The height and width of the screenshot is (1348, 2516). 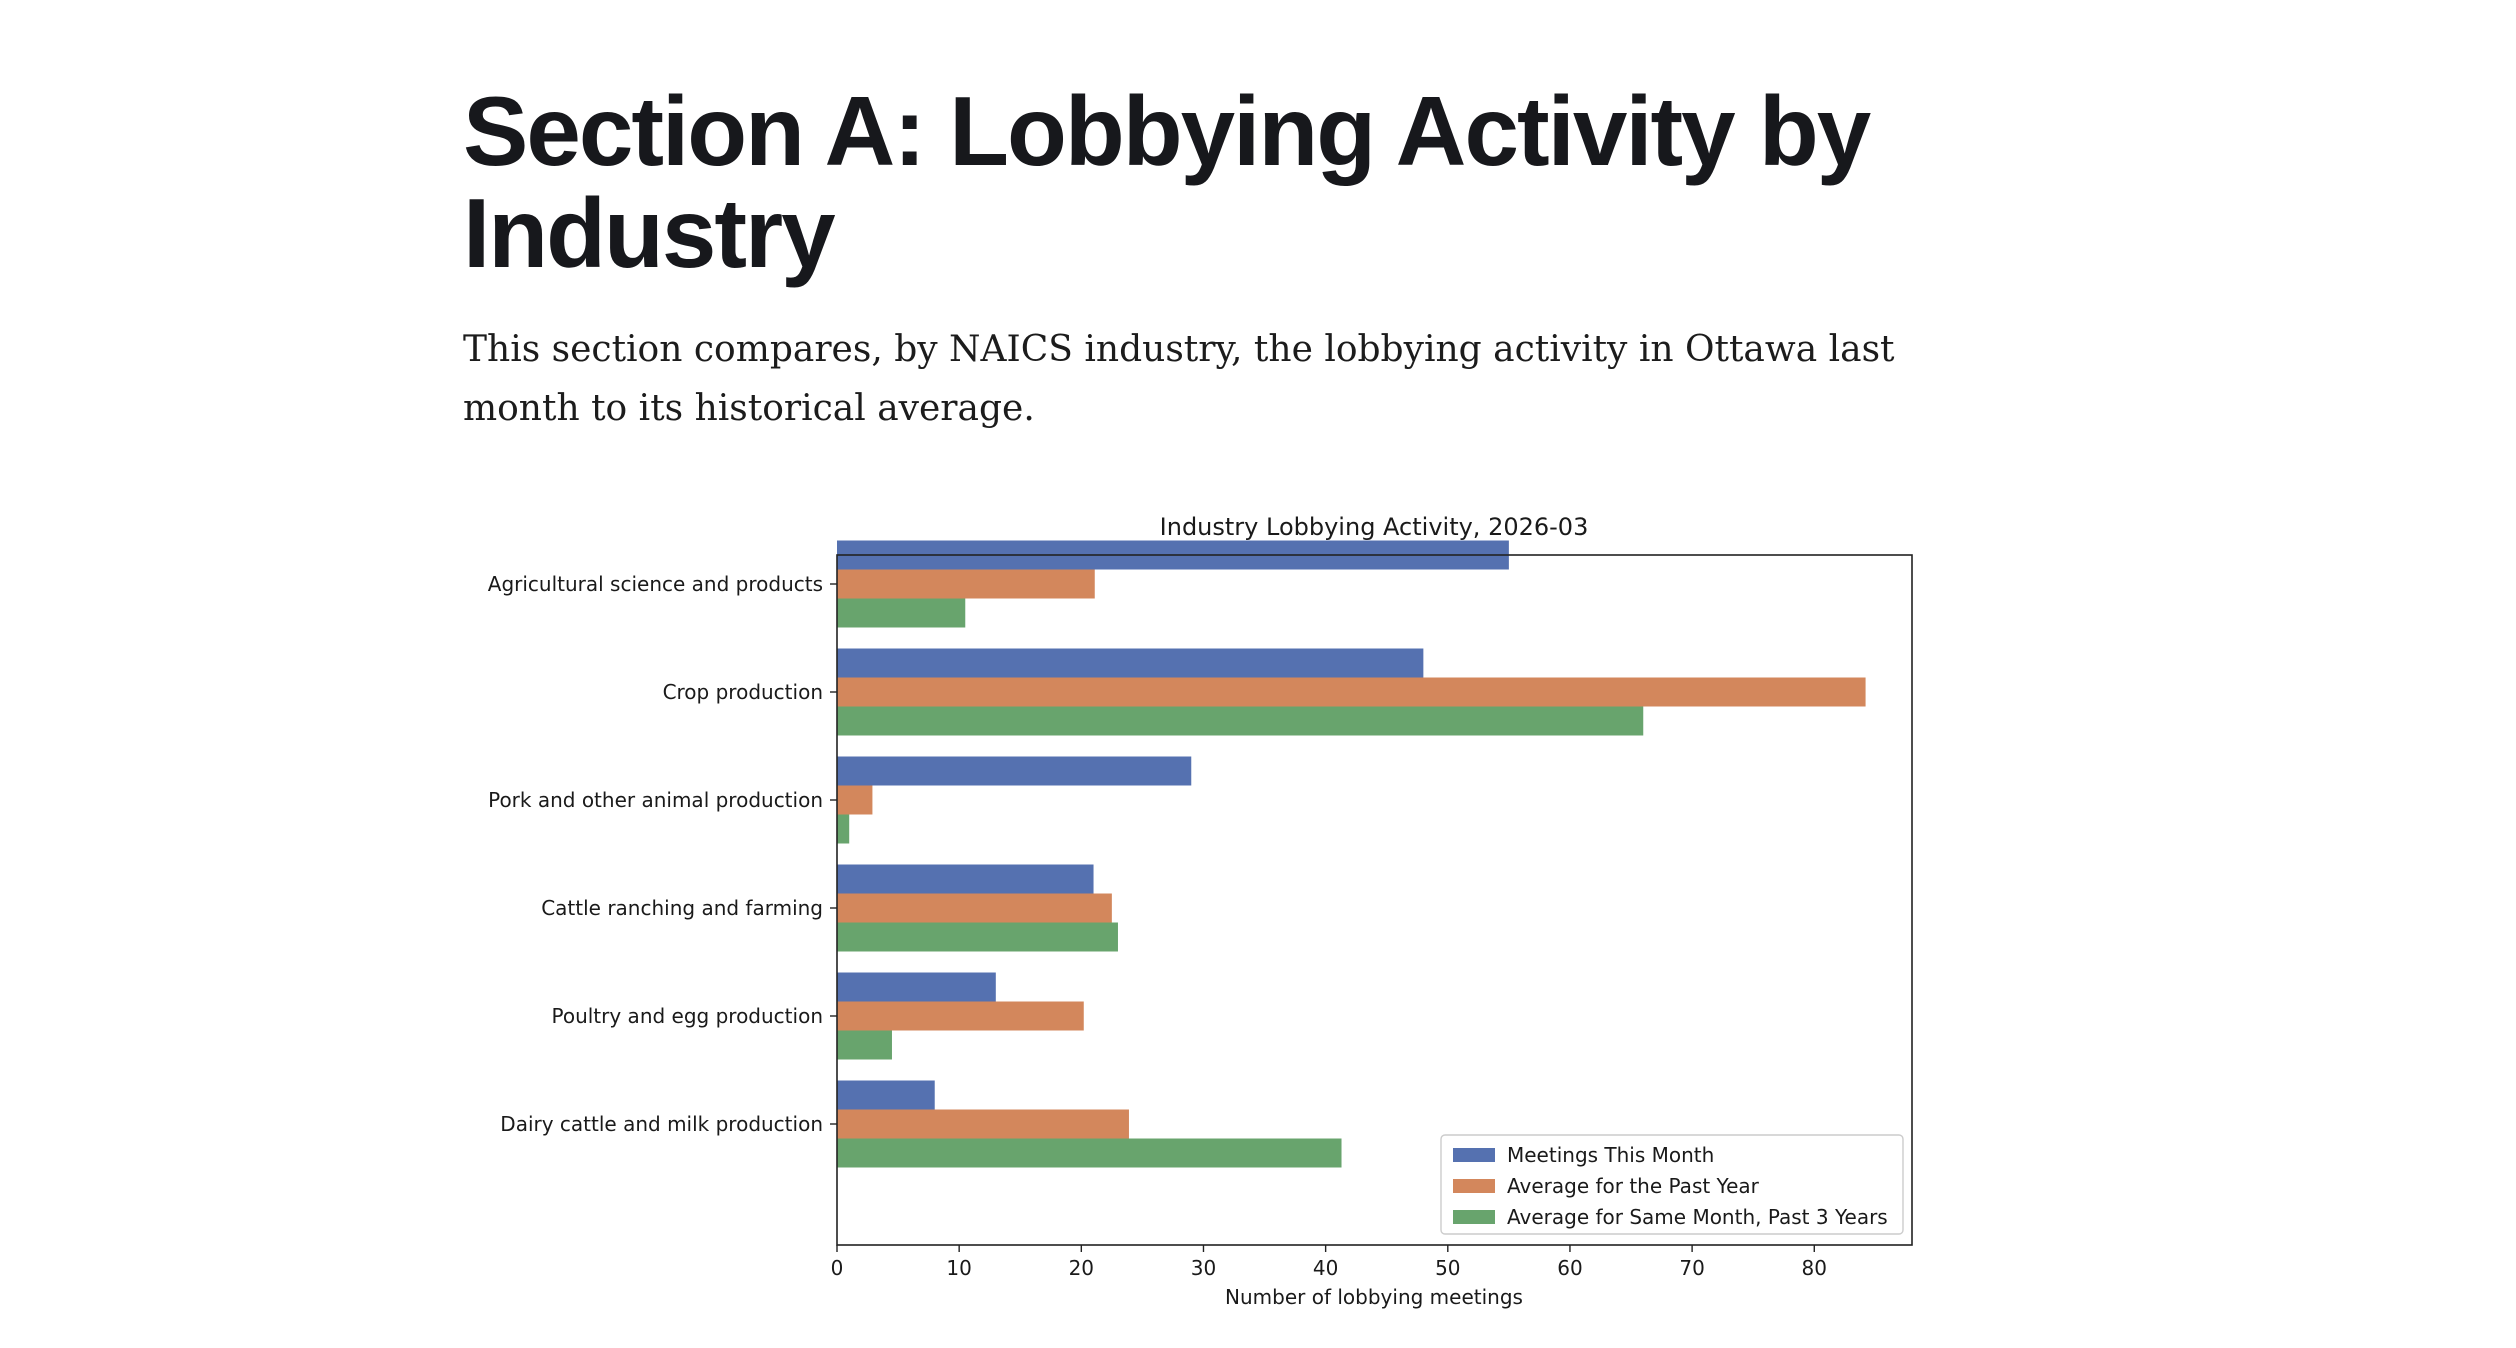 What do you see at coordinates (655, 800) in the screenshot?
I see `y-tick-label: Pork and other animal production` at bounding box center [655, 800].